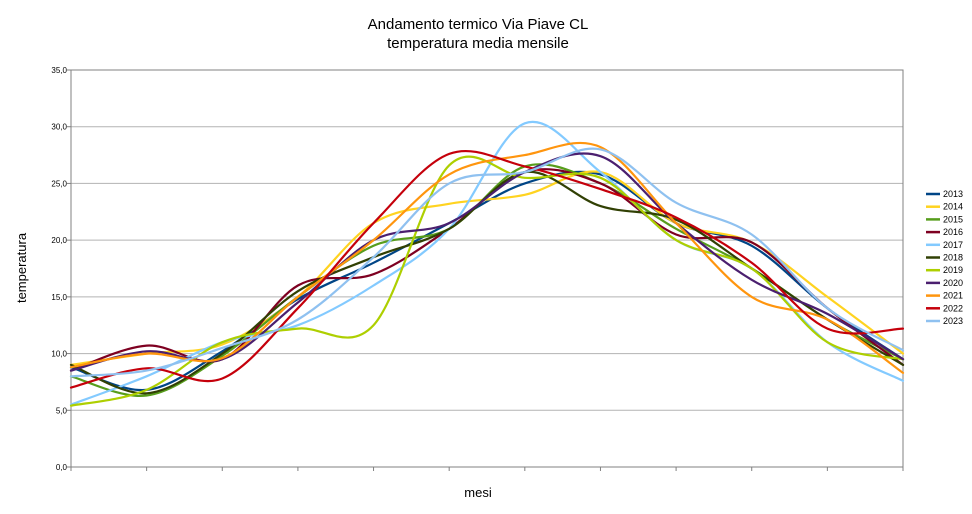 The image size is (972, 514). I want to click on y-tick-label: 0,0, so click(62, 467).